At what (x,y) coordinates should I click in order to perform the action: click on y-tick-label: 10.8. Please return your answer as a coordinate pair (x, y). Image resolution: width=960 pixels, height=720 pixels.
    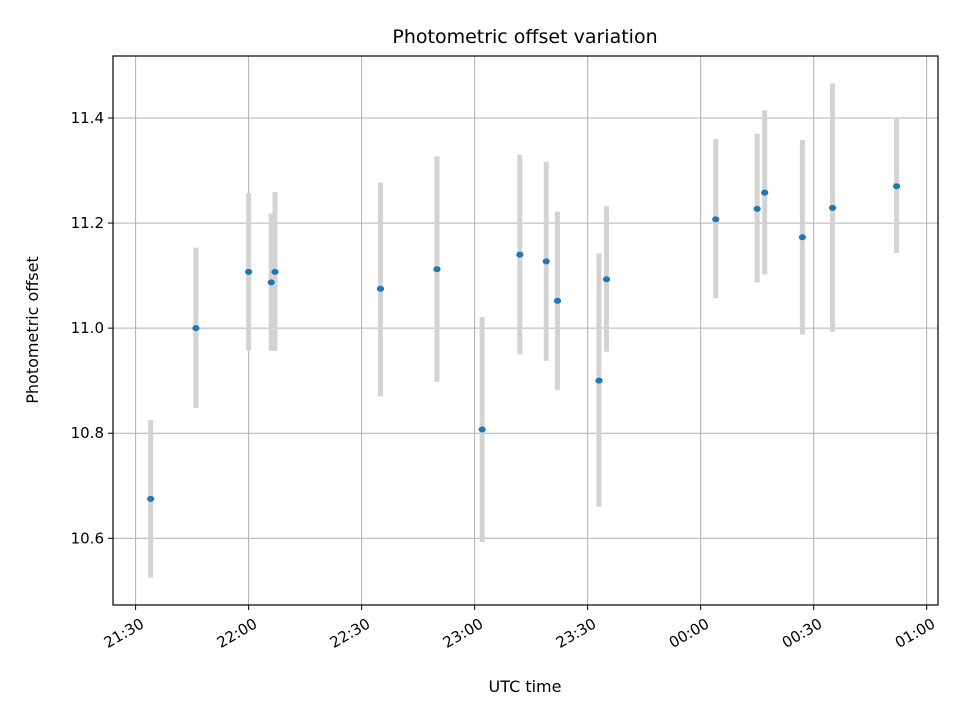
    Looking at the image, I should click on (87, 433).